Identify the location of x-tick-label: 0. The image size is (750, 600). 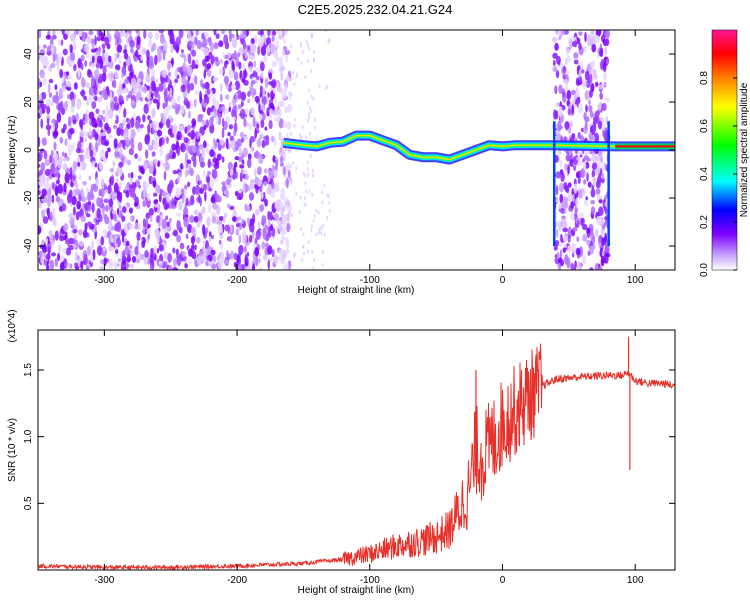
(503, 280).